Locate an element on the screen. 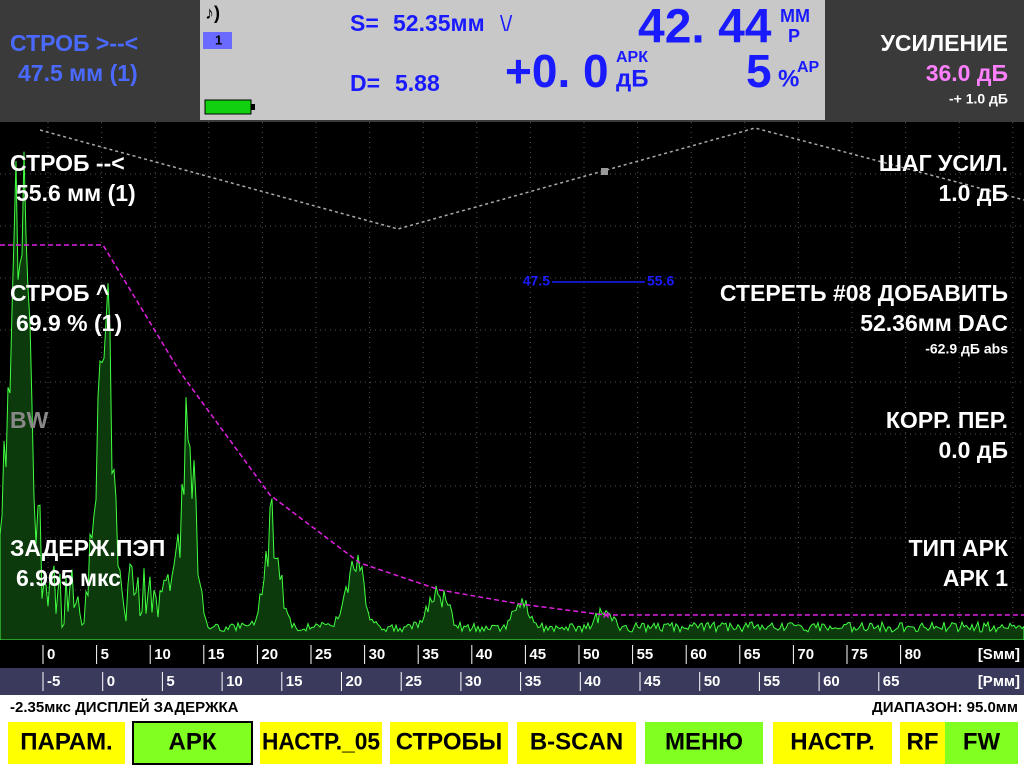 This screenshot has width=1024, height=768. left-menu-item: ЗАДЕРЖ.ПЭП is located at coordinates (87, 548).